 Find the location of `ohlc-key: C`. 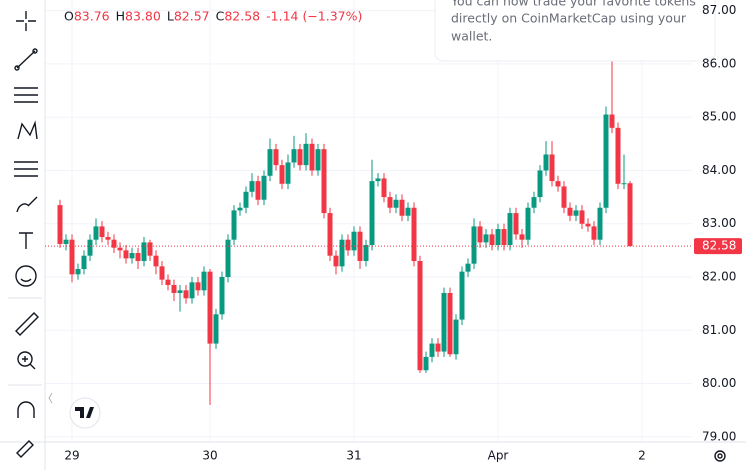

ohlc-key: C is located at coordinates (220, 16).